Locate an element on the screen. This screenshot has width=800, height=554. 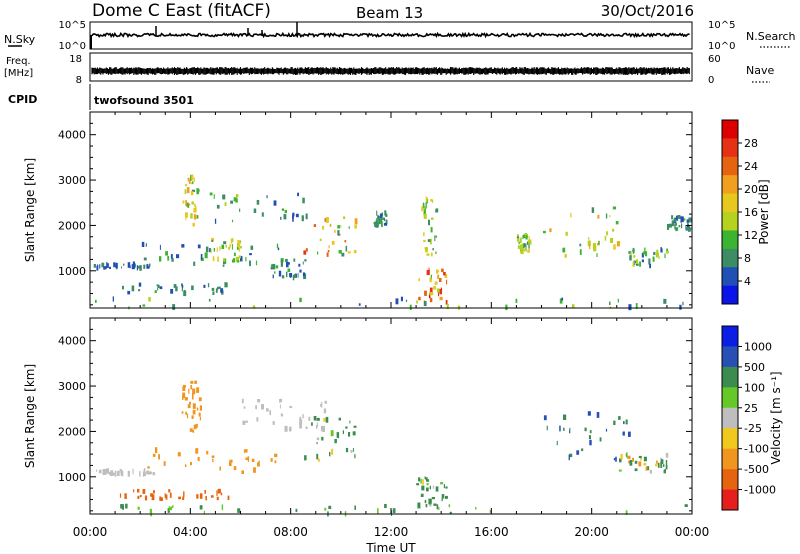
velocity-colorbar: 1000 500 100 25 -25 -100 -500 -1000 is located at coordinates (748, 418).